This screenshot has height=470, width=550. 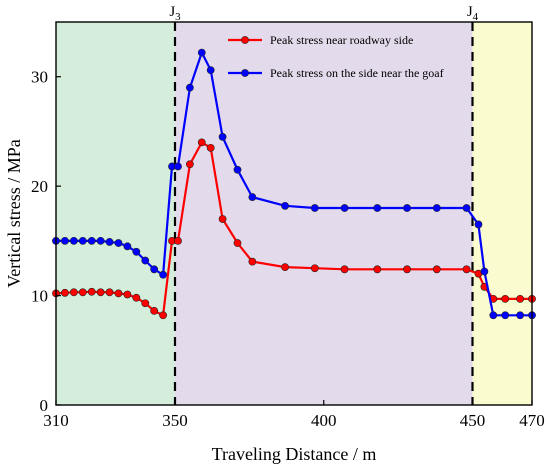 I want to click on x-tick-label-2: 400, so click(x=324, y=420).